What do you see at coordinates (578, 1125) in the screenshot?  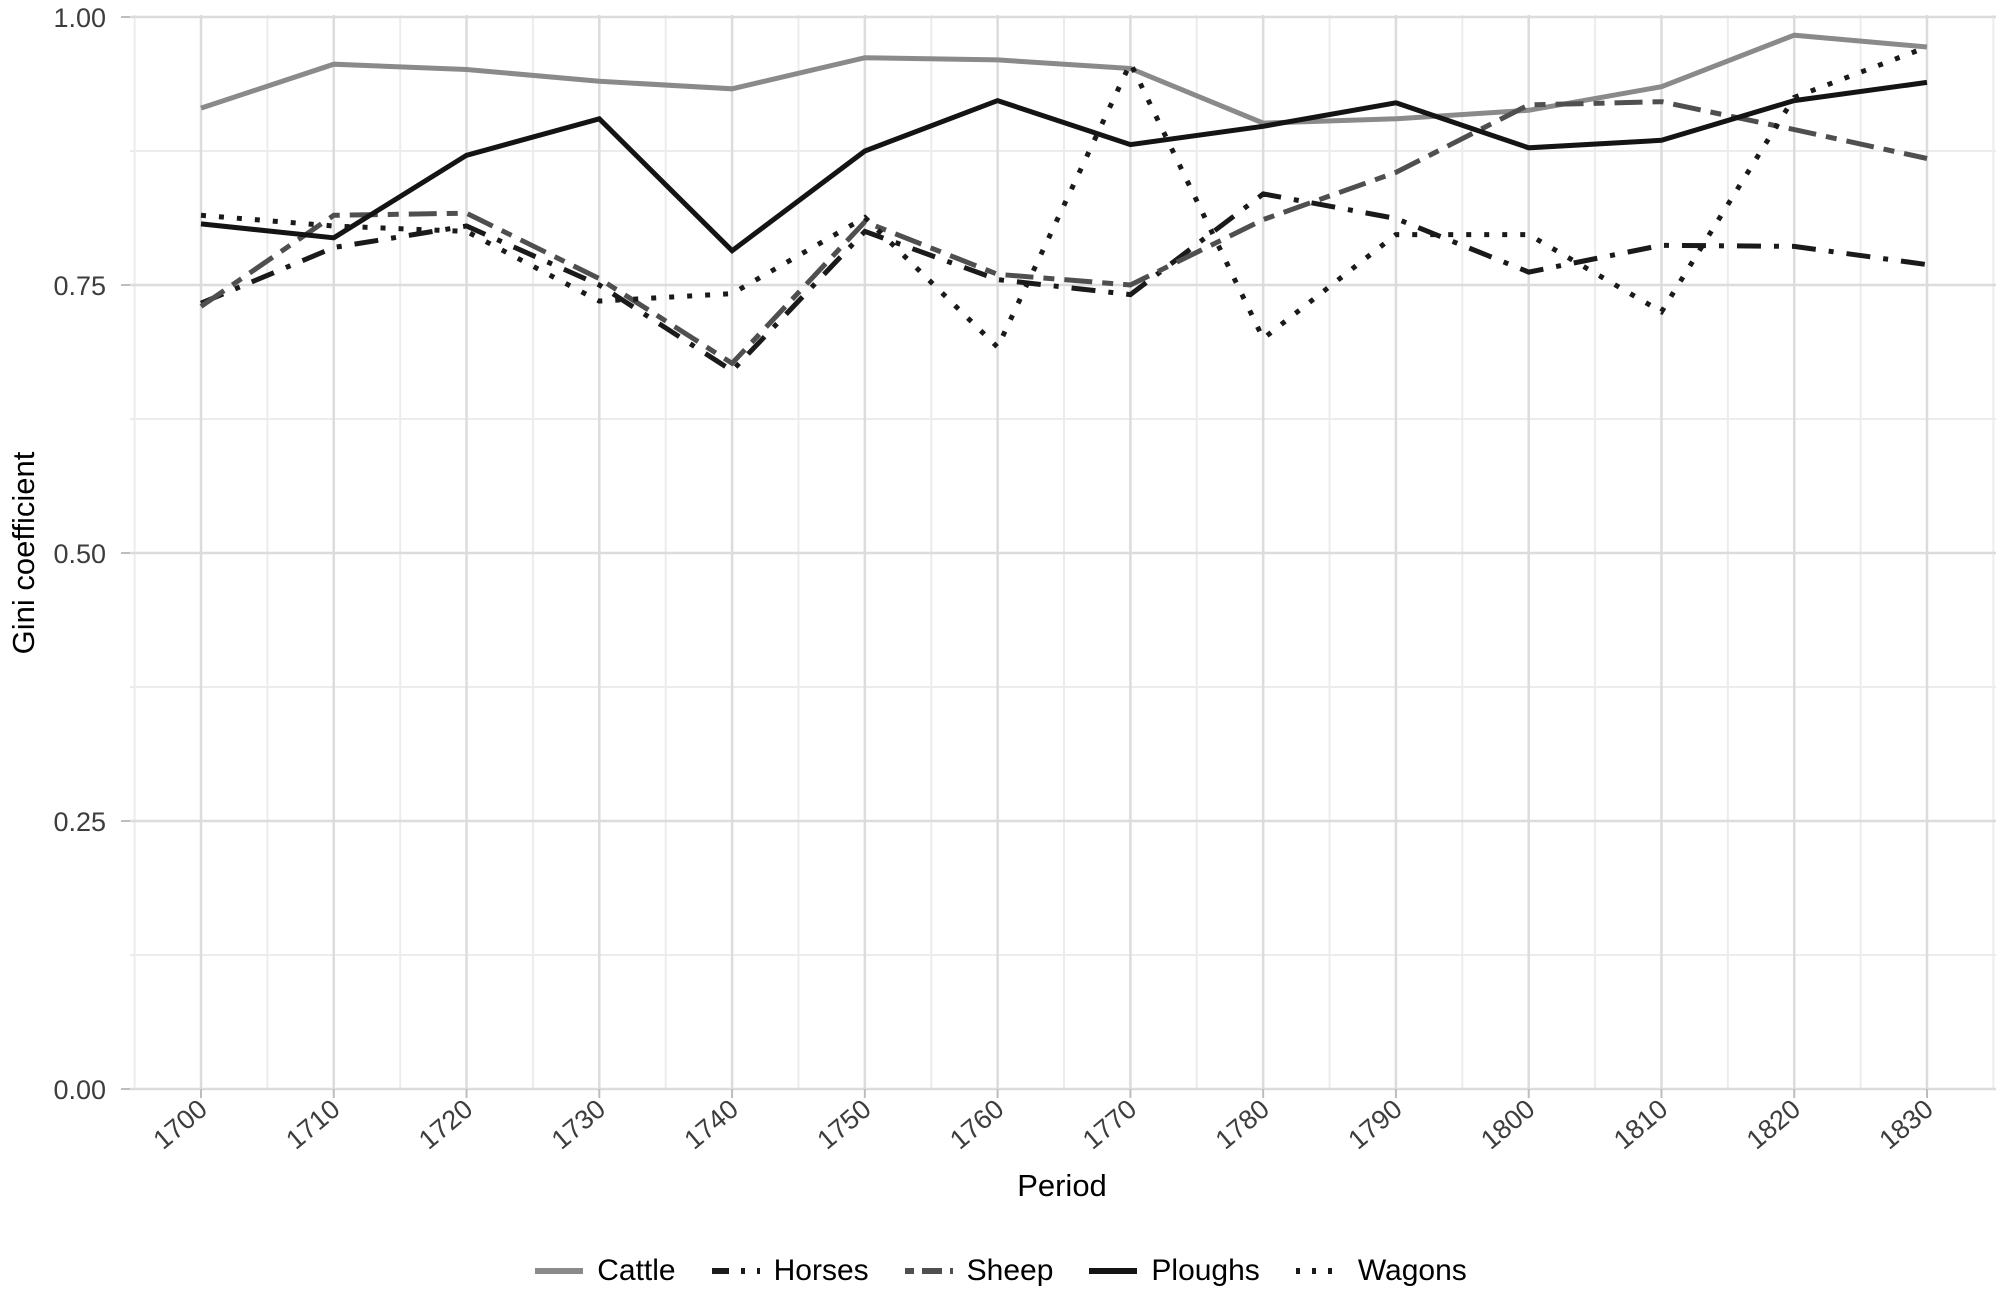 I see `x-tick-label: 1730` at bounding box center [578, 1125].